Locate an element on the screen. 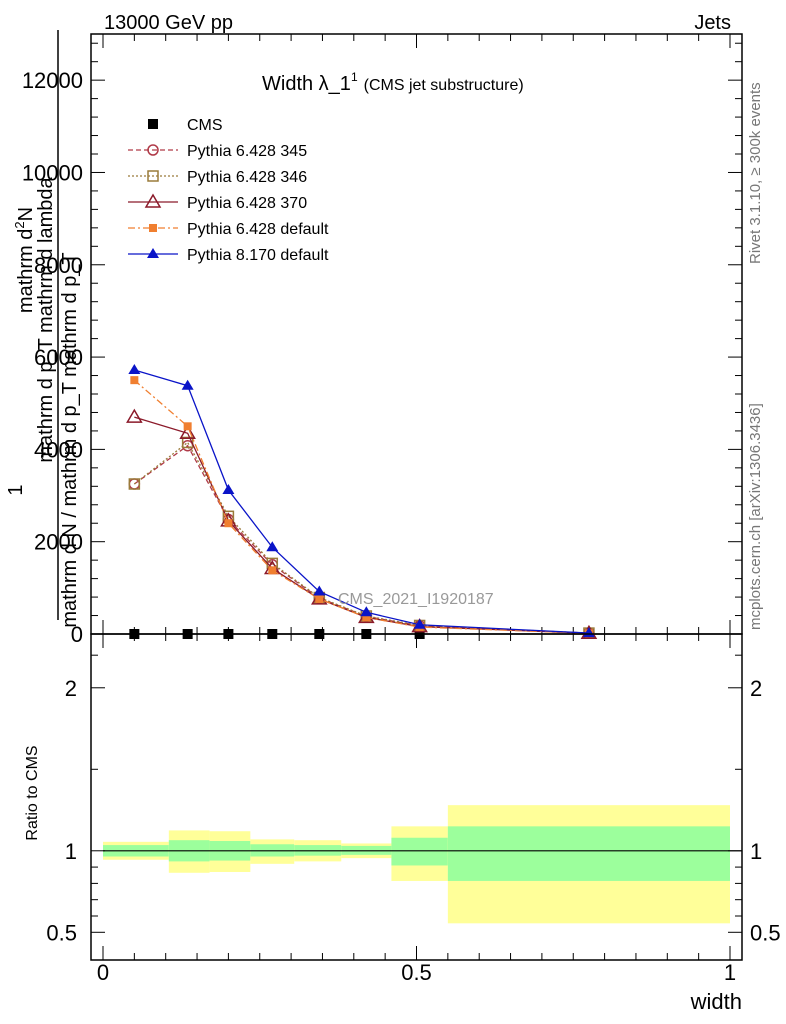 The width and height of the screenshot is (786, 1024). ratio-ytick-label-right: 0.5 is located at coordinates (765, 932).